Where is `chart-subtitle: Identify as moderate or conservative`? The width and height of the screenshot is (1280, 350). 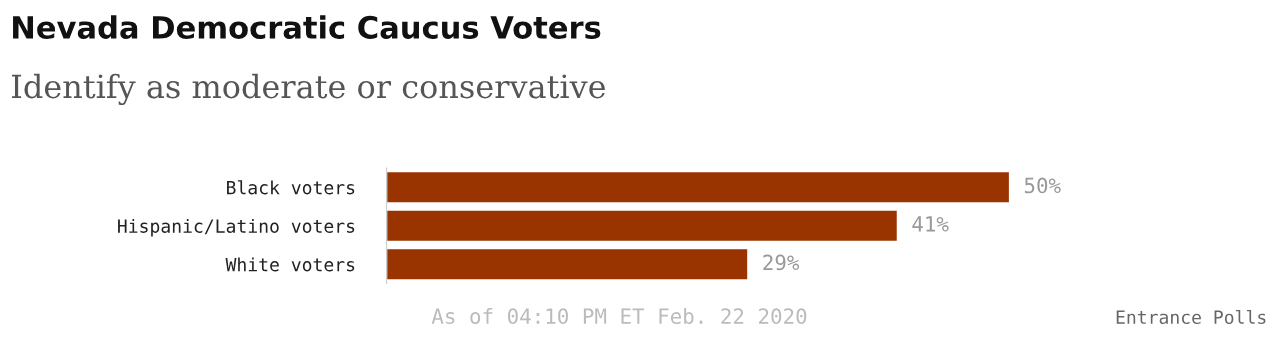
chart-subtitle: Identify as moderate or conservative is located at coordinates (308, 89).